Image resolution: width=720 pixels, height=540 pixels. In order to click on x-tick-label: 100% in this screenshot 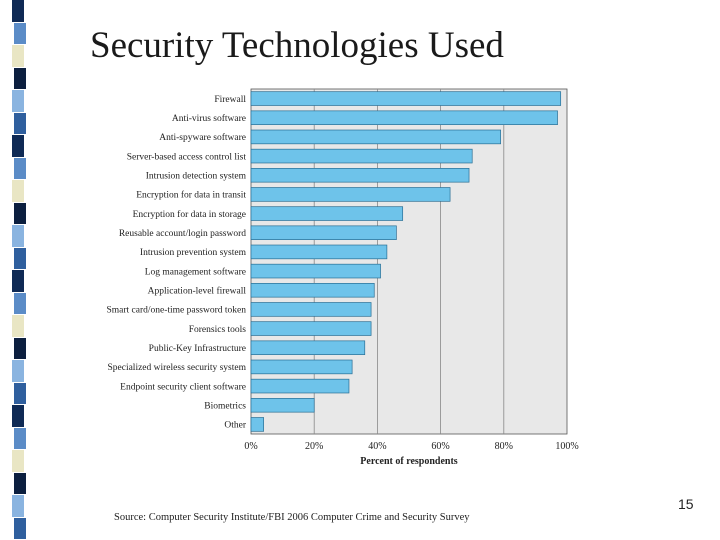, I will do `click(566, 446)`.